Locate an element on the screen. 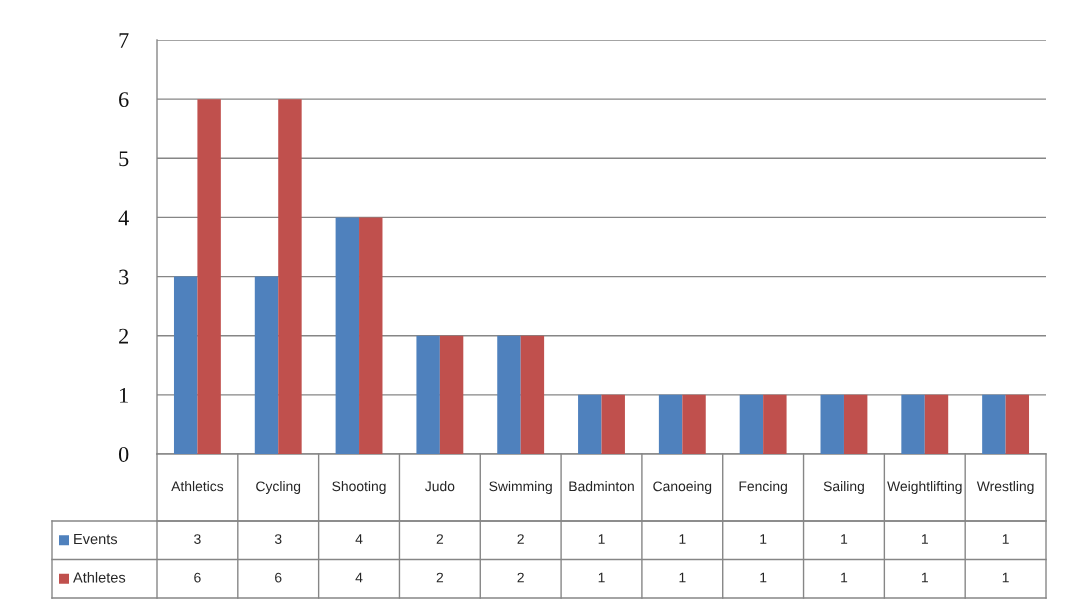  x-tick-label: Athletics is located at coordinates (197, 486).